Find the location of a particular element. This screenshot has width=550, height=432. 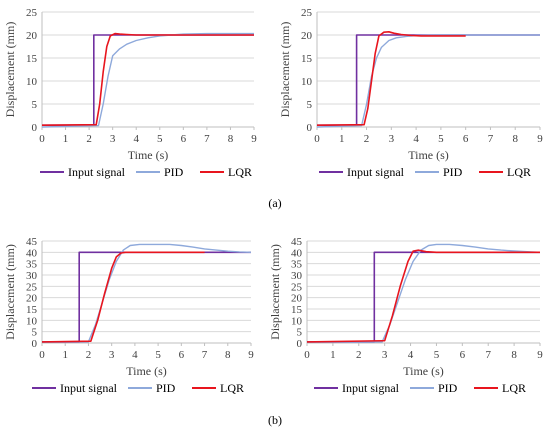

x-tick-label: 6 is located at coordinates (184, 139).